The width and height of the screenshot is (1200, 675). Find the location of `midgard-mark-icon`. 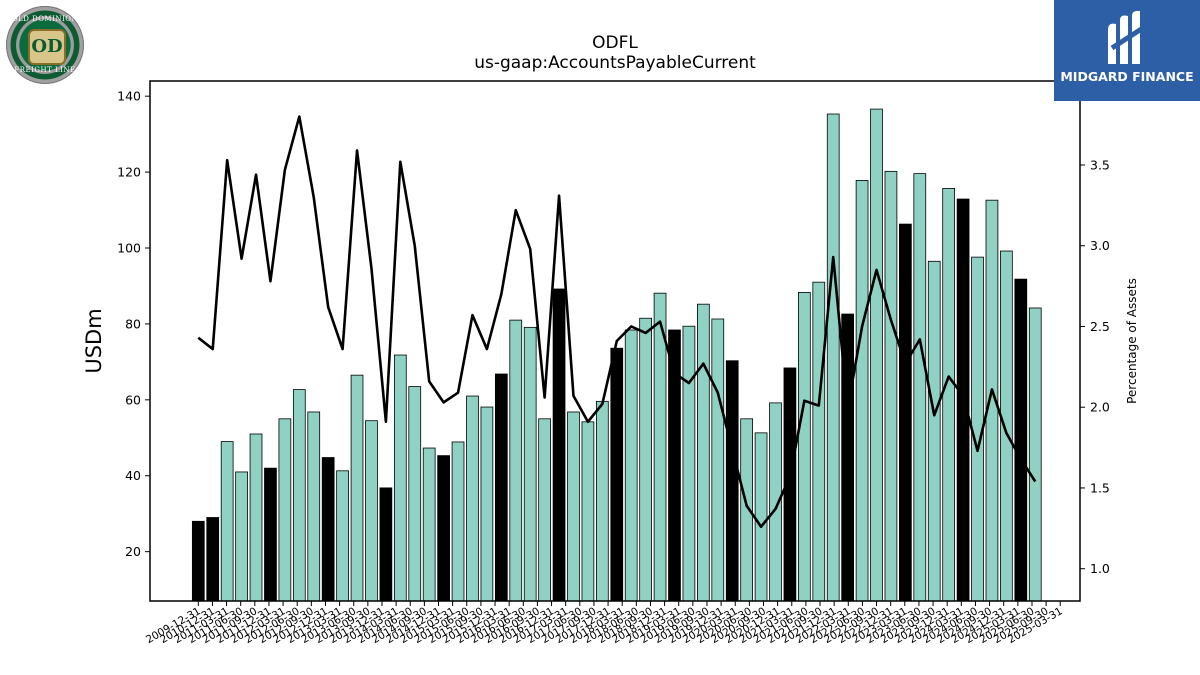

midgard-mark-icon is located at coordinates (1128, 37).